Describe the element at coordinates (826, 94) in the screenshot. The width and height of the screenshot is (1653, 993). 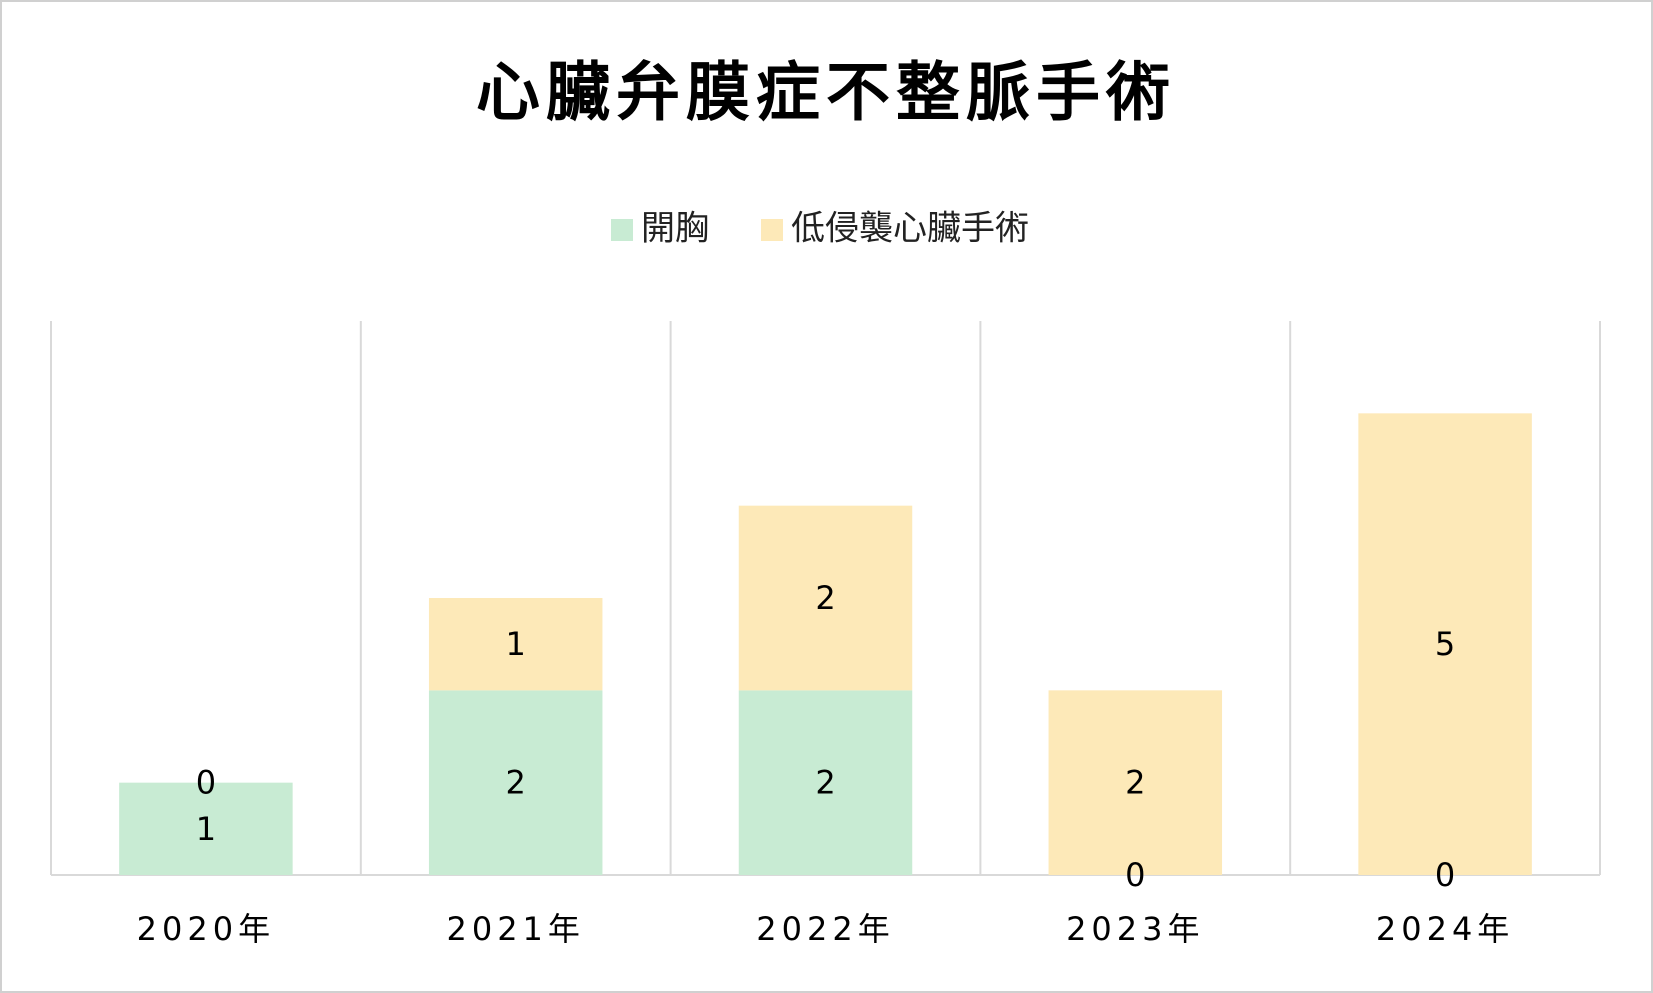
I see `chart-title: 心臟弁膜症不整脈手術` at that location.